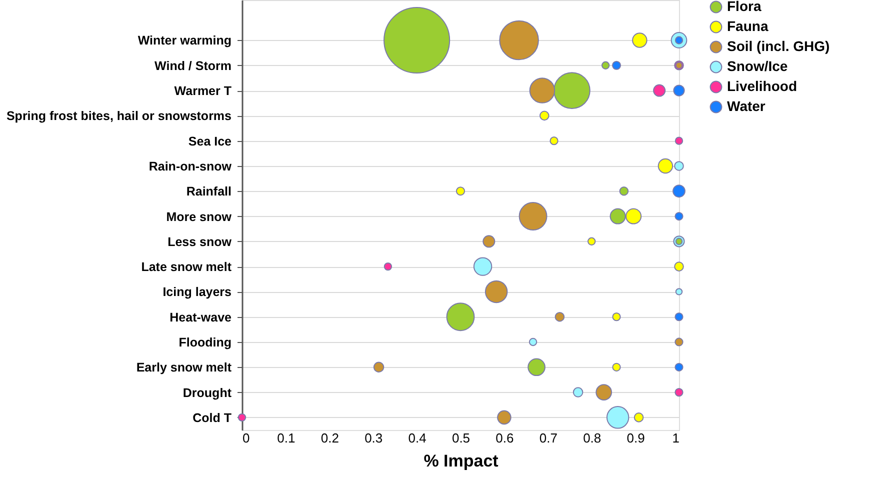 This screenshot has height=502, width=886. Describe the element at coordinates (778, 46) in the screenshot. I see `legend-label: Soil (incl. GHG)` at that location.